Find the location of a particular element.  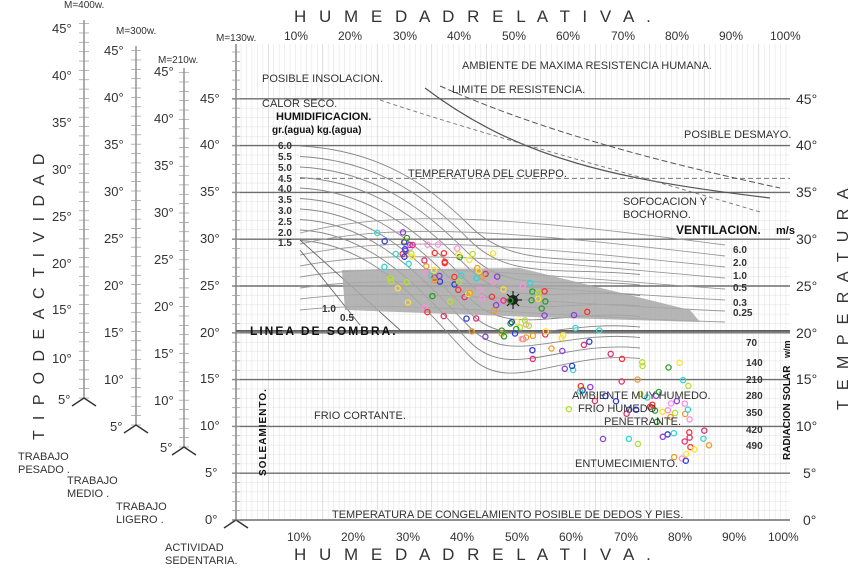

hum-bot-10: 10% is located at coordinates (299, 537).